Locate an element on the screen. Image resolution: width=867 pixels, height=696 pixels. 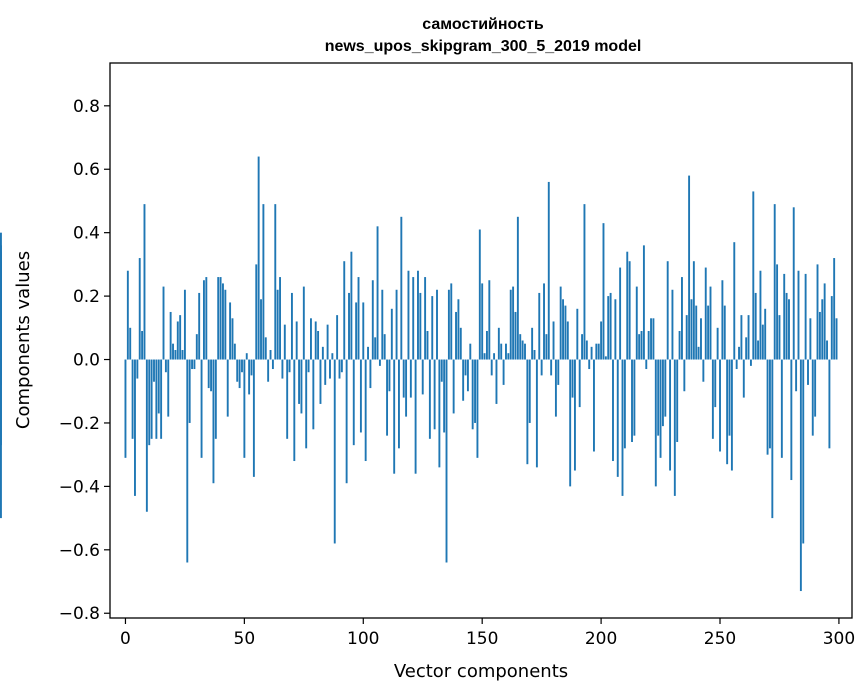
y-tick-label: −0.2 is located at coordinates (79, 424).